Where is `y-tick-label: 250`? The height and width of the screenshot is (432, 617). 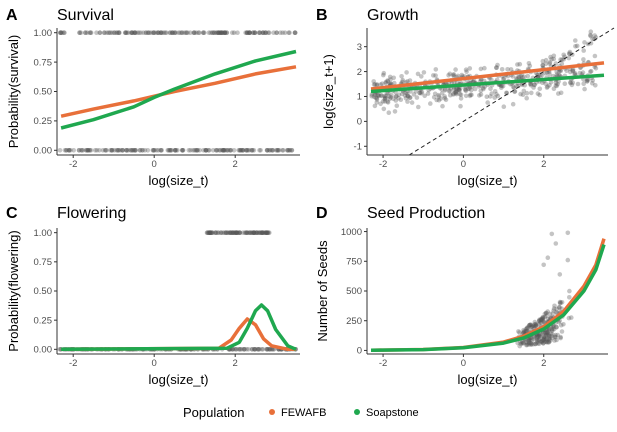
y-tick-label: 250 is located at coordinates (354, 321).